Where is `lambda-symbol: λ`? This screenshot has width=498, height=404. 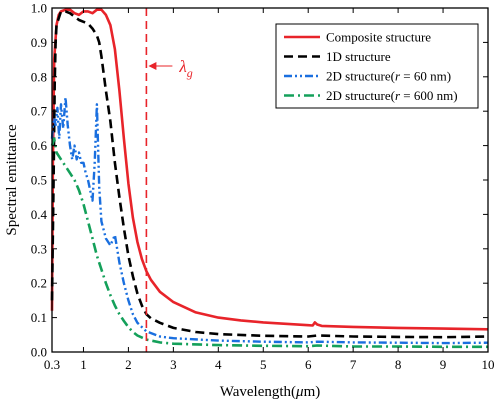
lambda-symbol: λ is located at coordinates (182, 66).